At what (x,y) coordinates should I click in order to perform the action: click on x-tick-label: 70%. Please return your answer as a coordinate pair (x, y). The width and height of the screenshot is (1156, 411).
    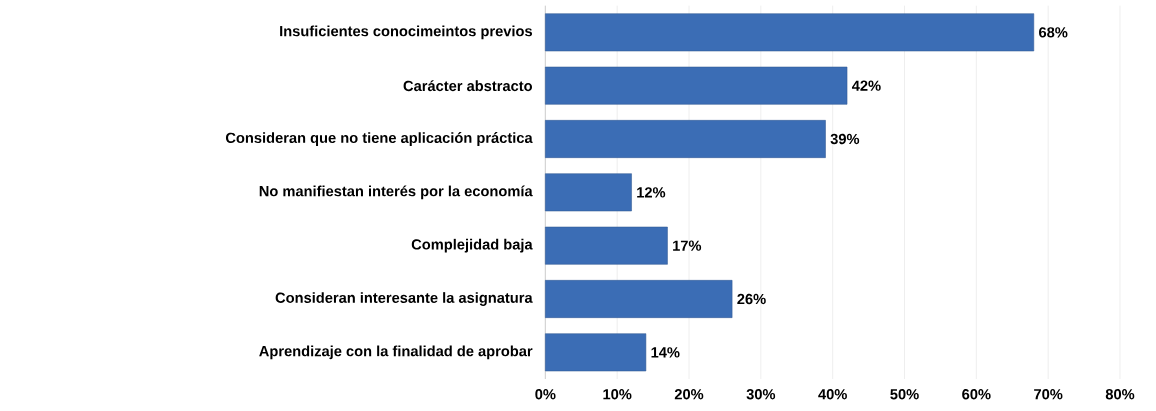
    Looking at the image, I should click on (1048, 394).